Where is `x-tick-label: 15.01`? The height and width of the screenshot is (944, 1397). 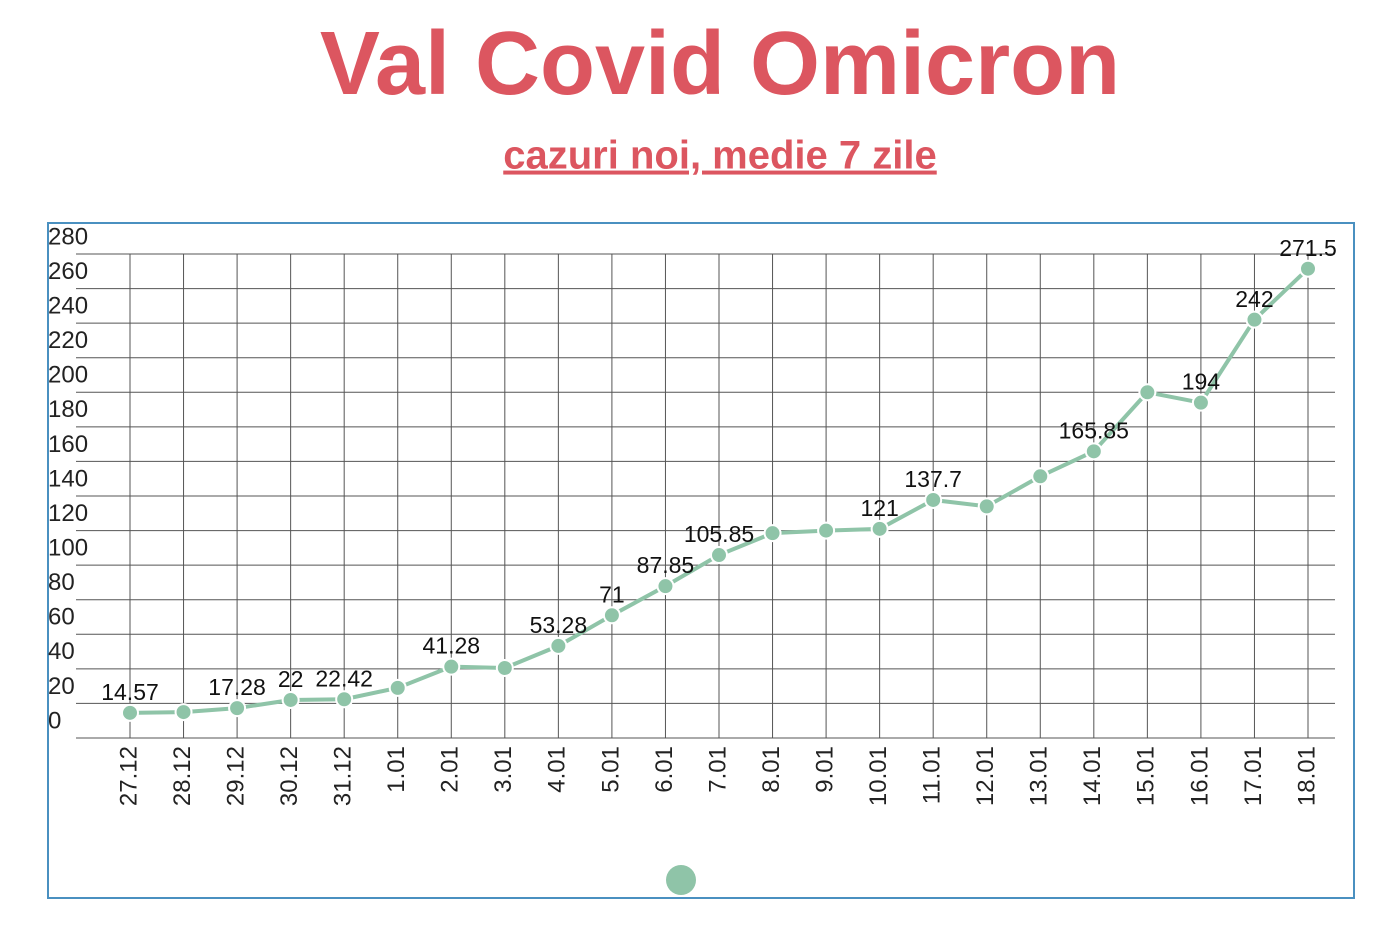 x-tick-label: 15.01 is located at coordinates (1146, 776).